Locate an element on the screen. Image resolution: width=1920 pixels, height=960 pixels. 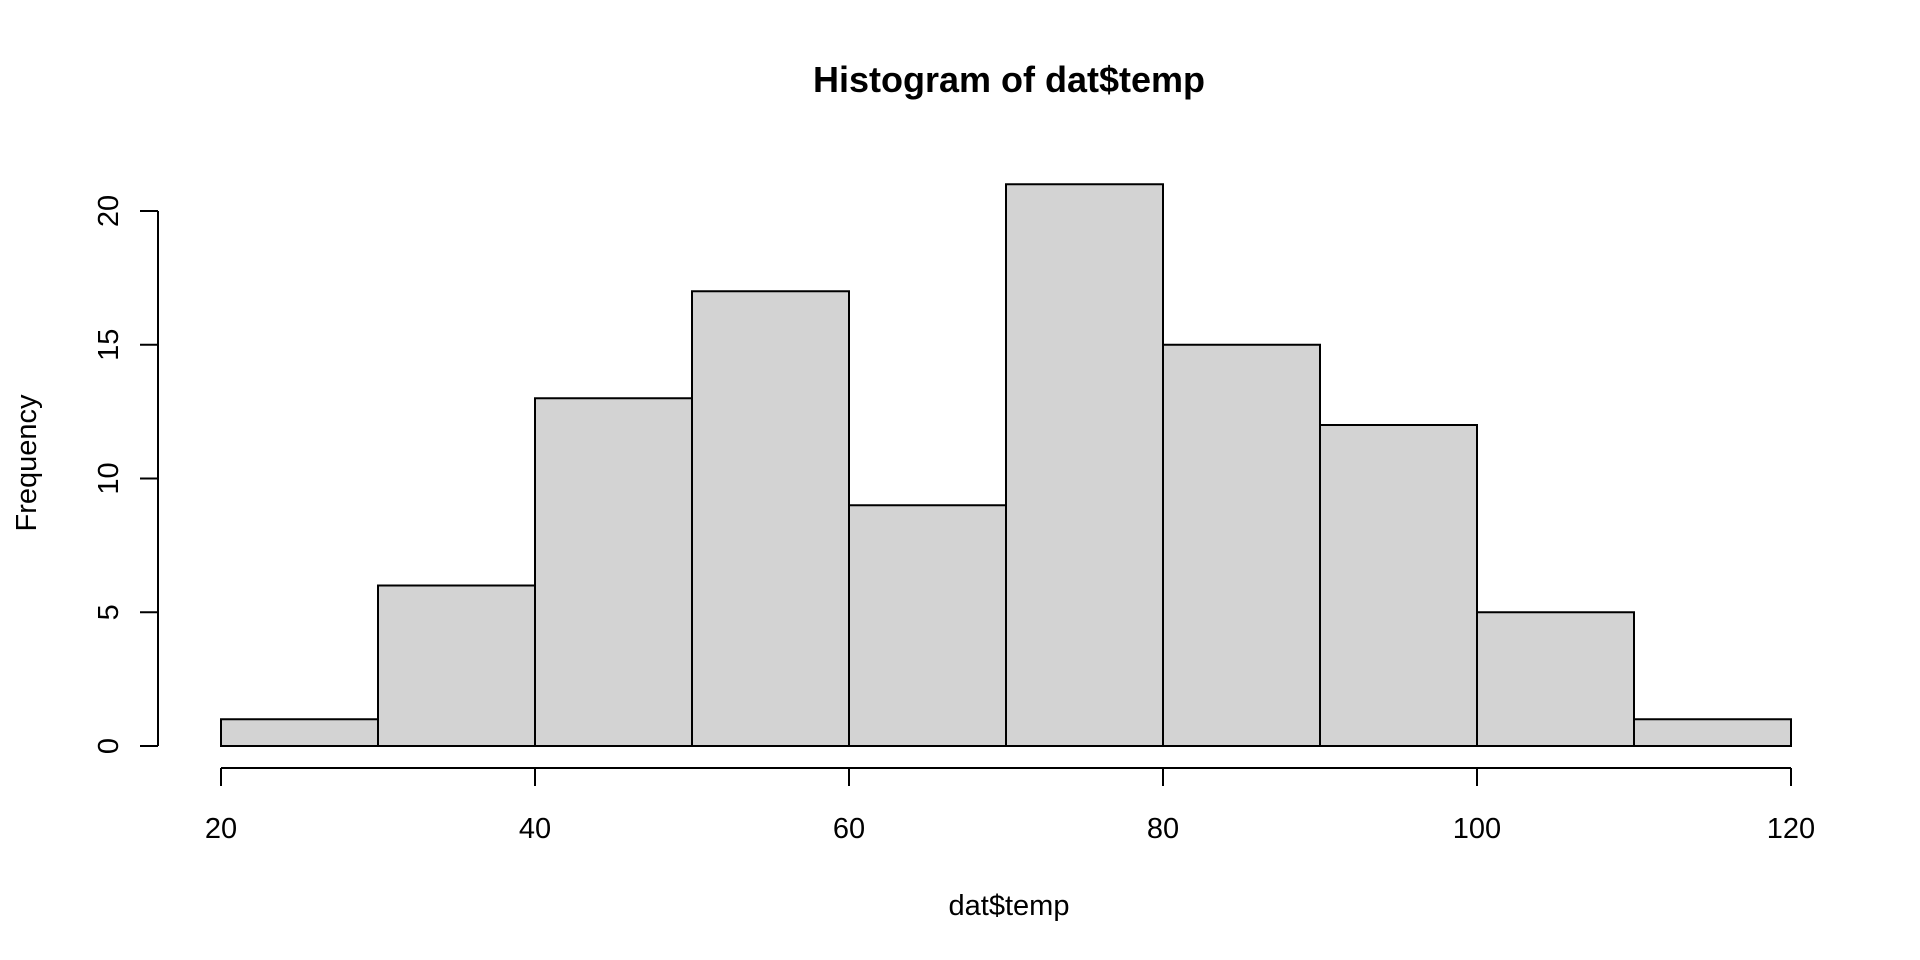
x-tick-label: 40 is located at coordinates (535, 829).